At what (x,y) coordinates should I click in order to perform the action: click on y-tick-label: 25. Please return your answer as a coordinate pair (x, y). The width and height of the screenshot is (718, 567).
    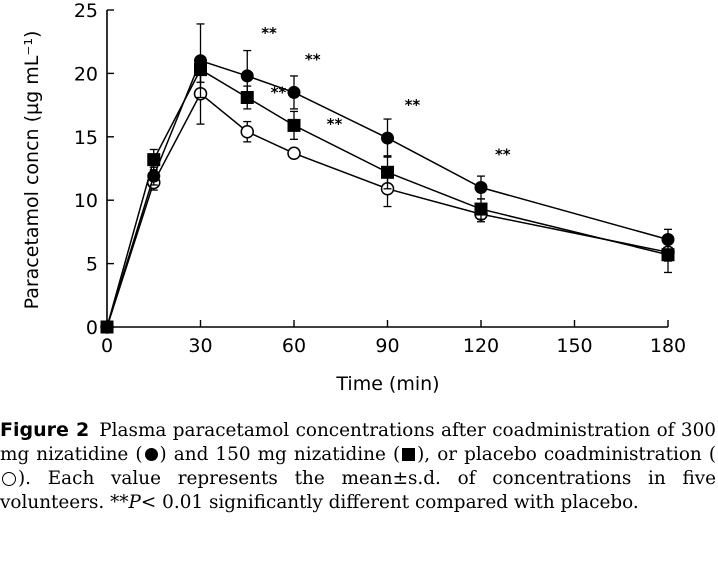
    Looking at the image, I should click on (86, 11).